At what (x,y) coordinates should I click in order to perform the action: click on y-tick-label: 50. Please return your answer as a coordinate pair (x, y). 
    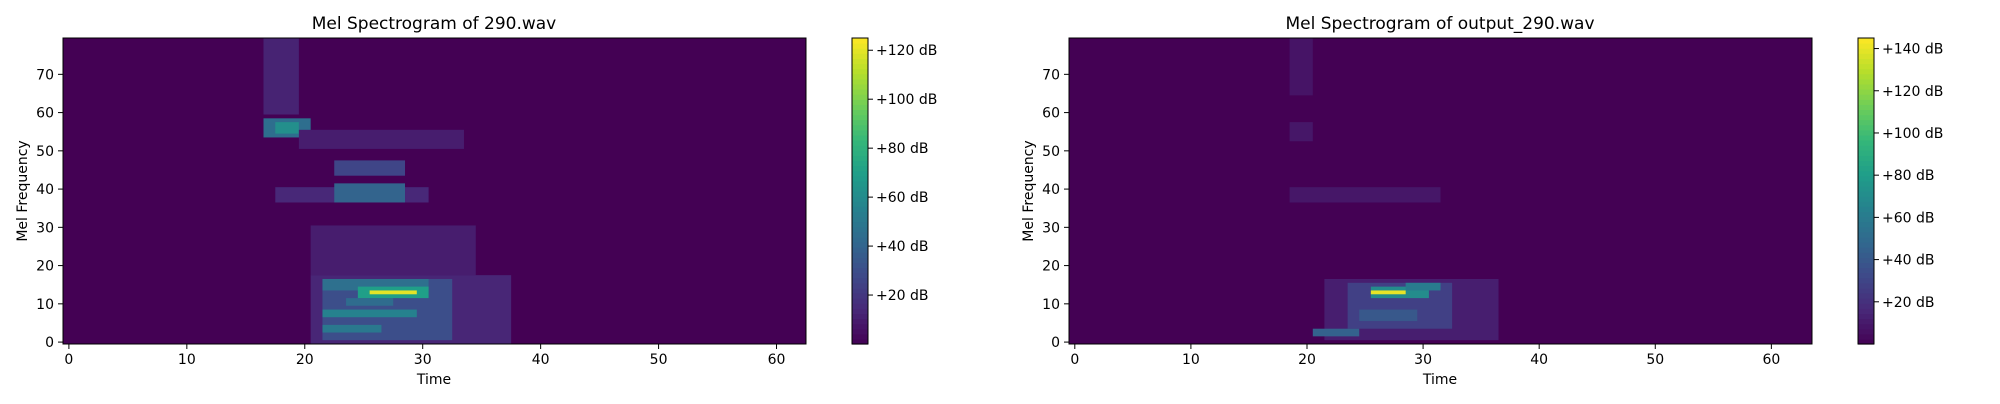
    Looking at the image, I should click on (1051, 152).